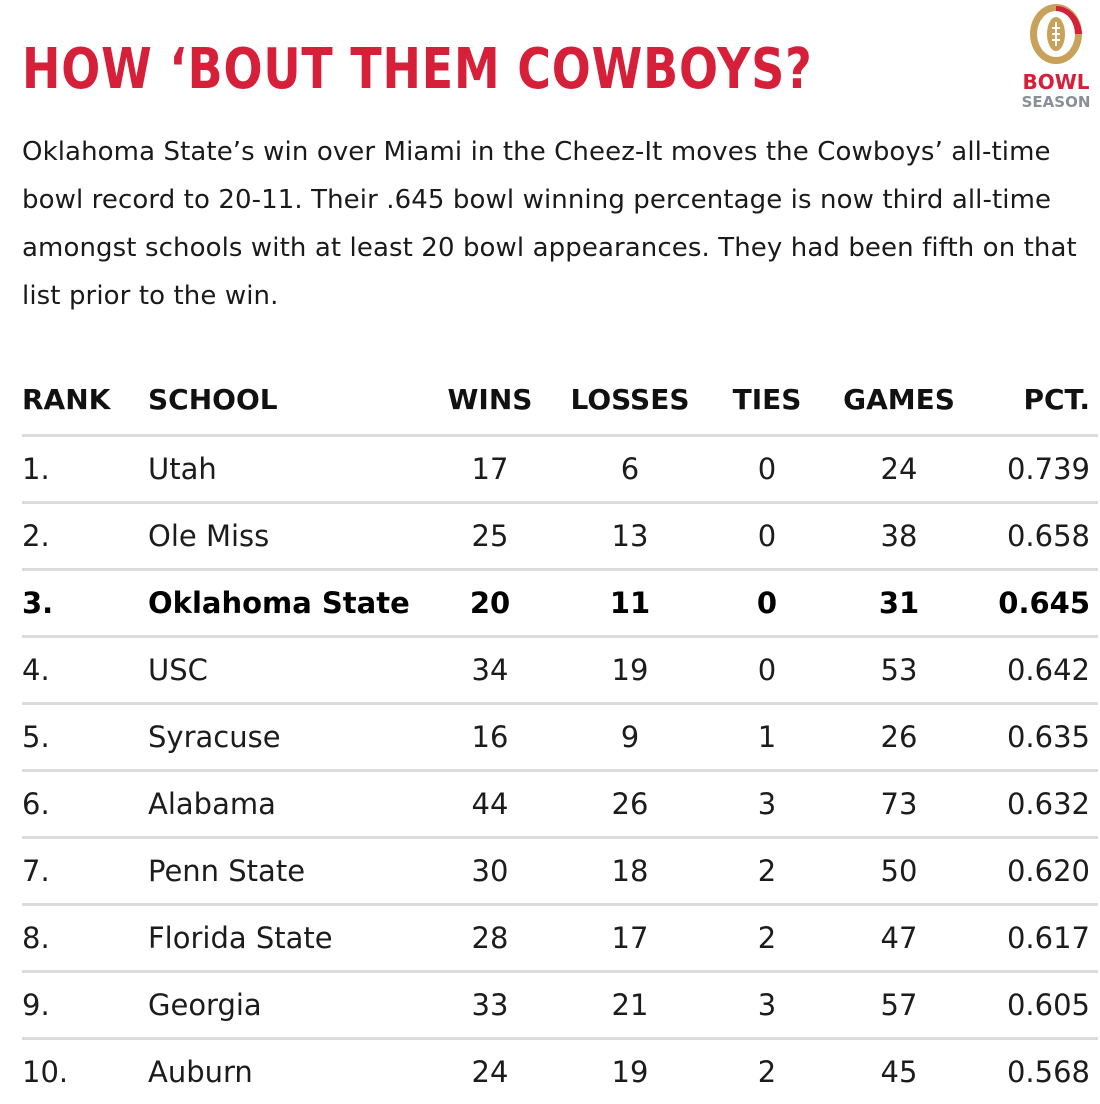 This screenshot has height=1104, width=1100. Describe the element at coordinates (209, 536) in the screenshot. I see `cell-school: Ole Miss` at that location.